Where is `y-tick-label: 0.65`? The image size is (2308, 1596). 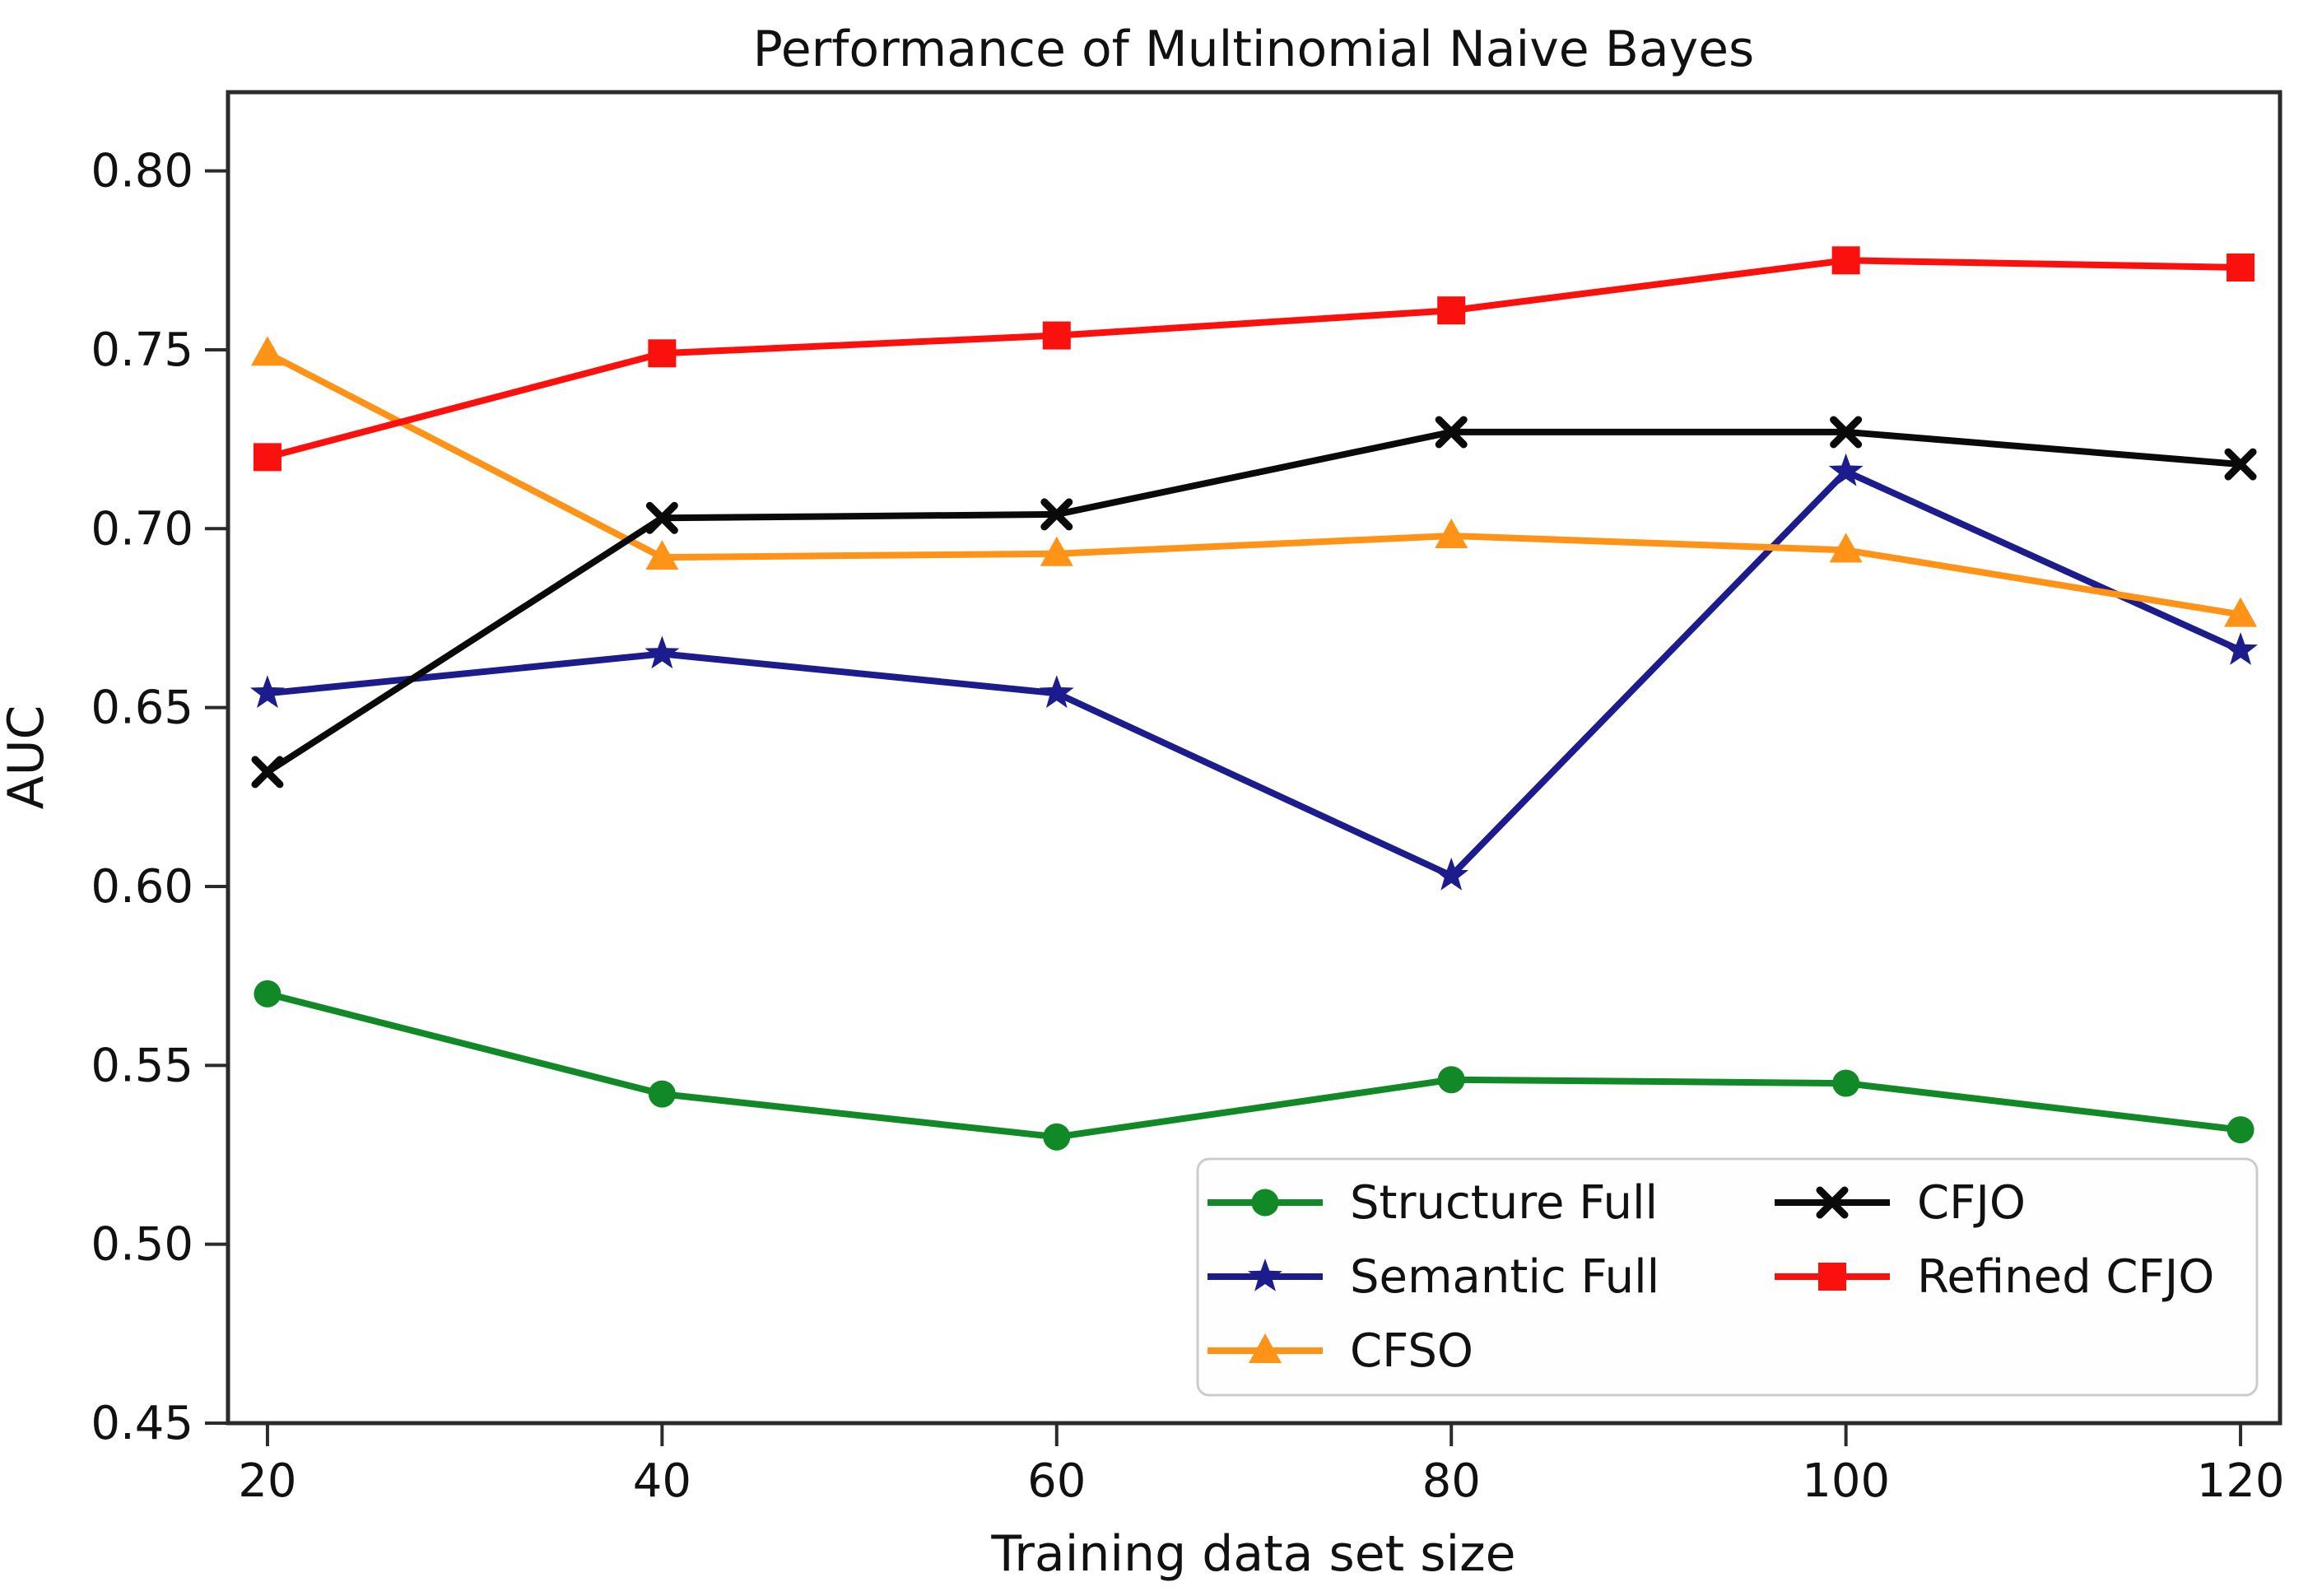
y-tick-label: 0.65 is located at coordinates (142, 708).